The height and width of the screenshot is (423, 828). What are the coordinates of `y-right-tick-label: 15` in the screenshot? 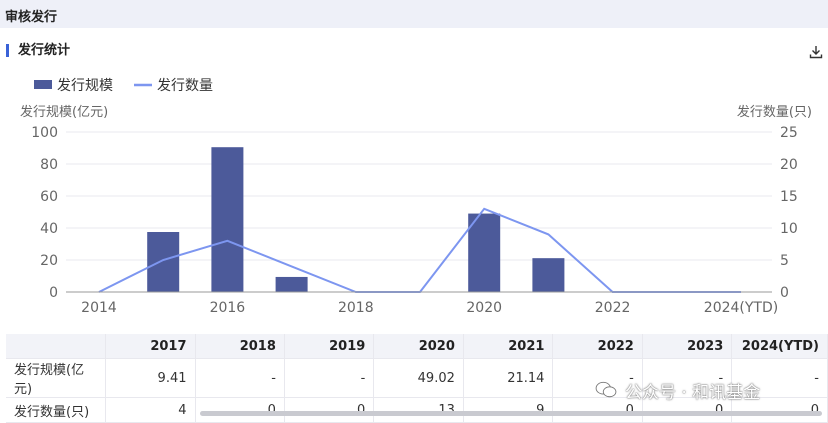 It's located at (789, 197).